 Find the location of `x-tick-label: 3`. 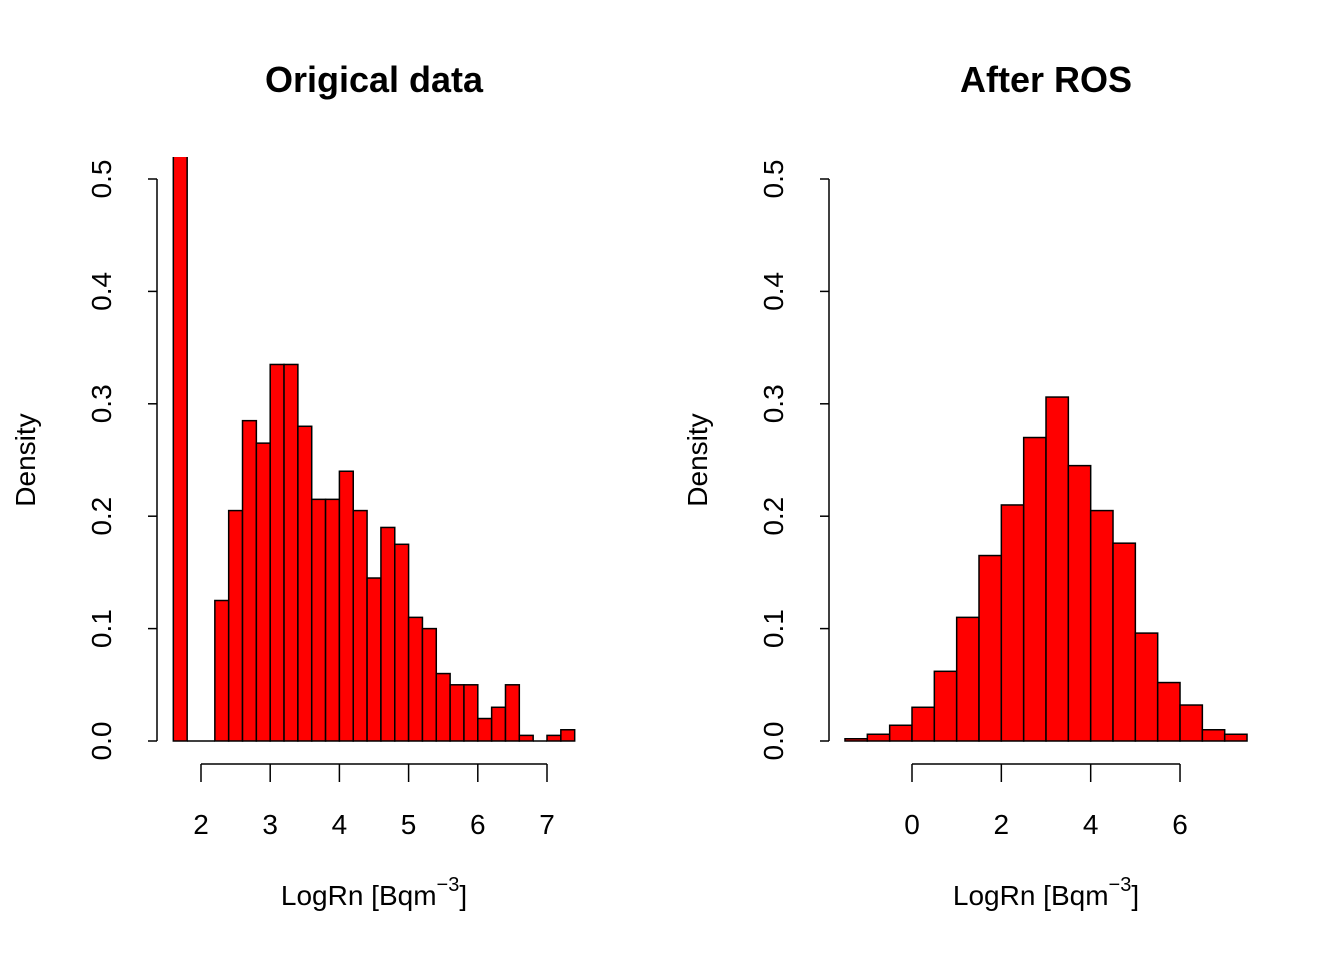

x-tick-label: 3 is located at coordinates (270, 824).